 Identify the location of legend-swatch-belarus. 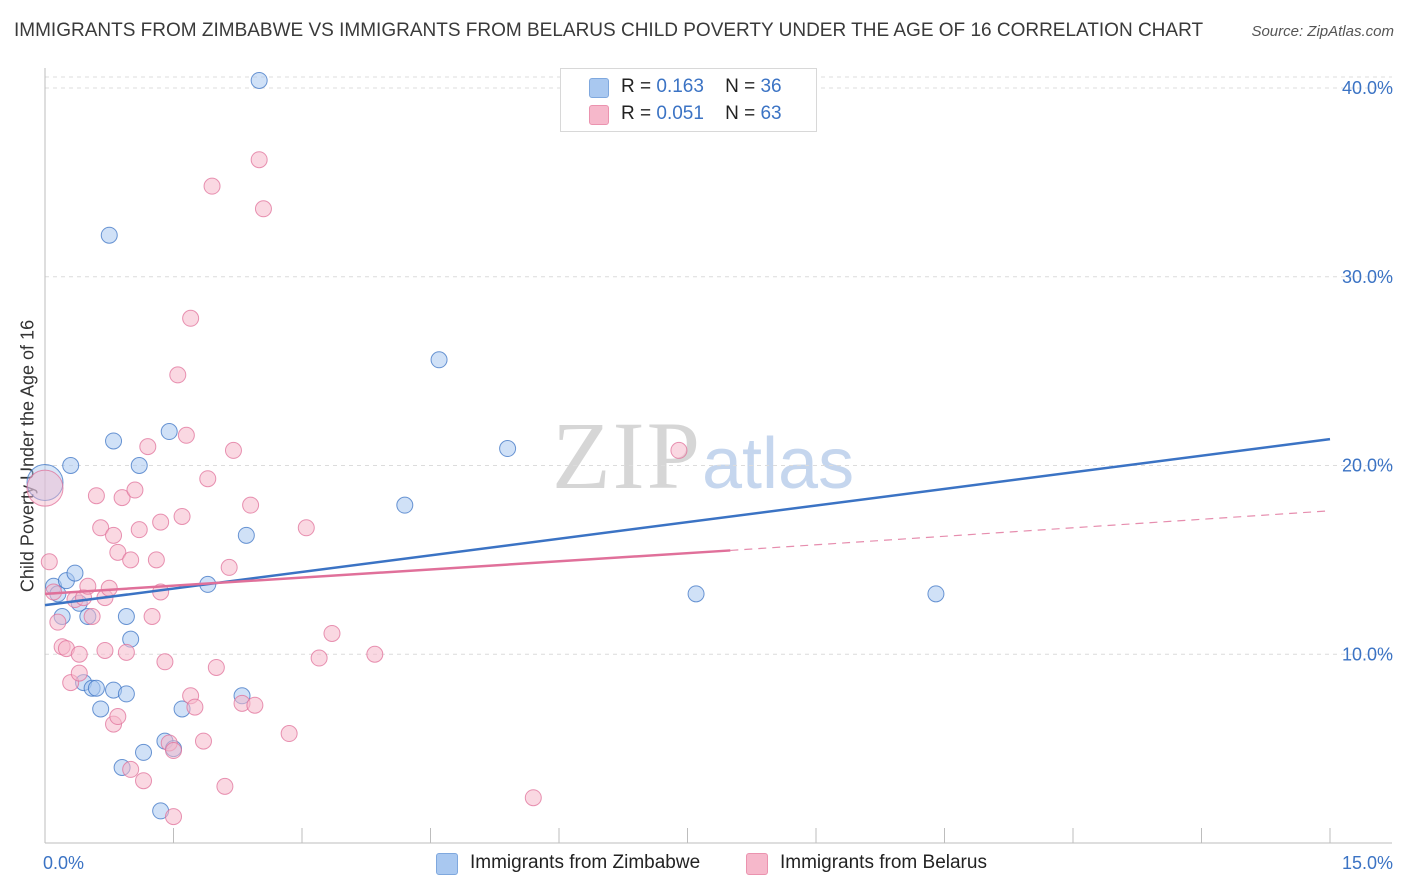
(599, 115).